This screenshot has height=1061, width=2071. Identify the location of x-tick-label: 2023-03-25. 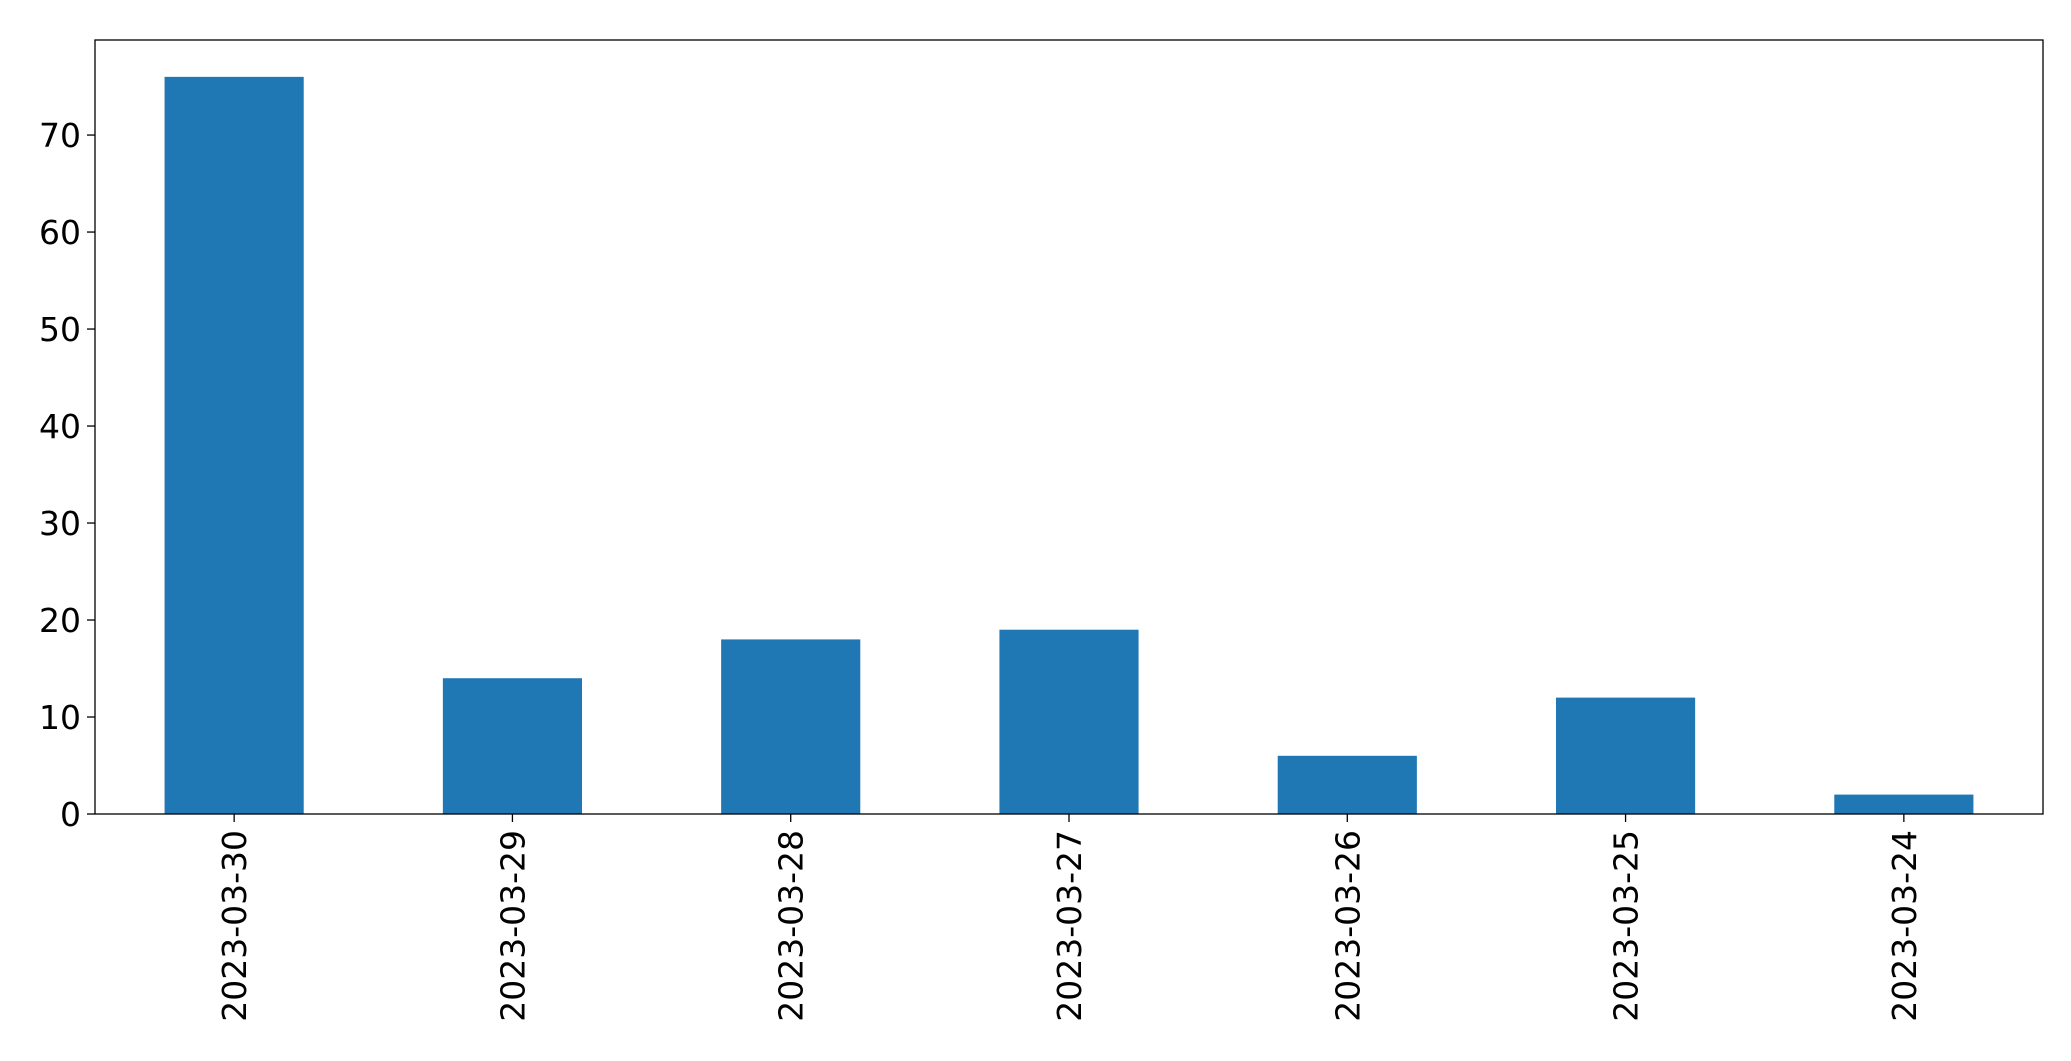
(1626, 926).